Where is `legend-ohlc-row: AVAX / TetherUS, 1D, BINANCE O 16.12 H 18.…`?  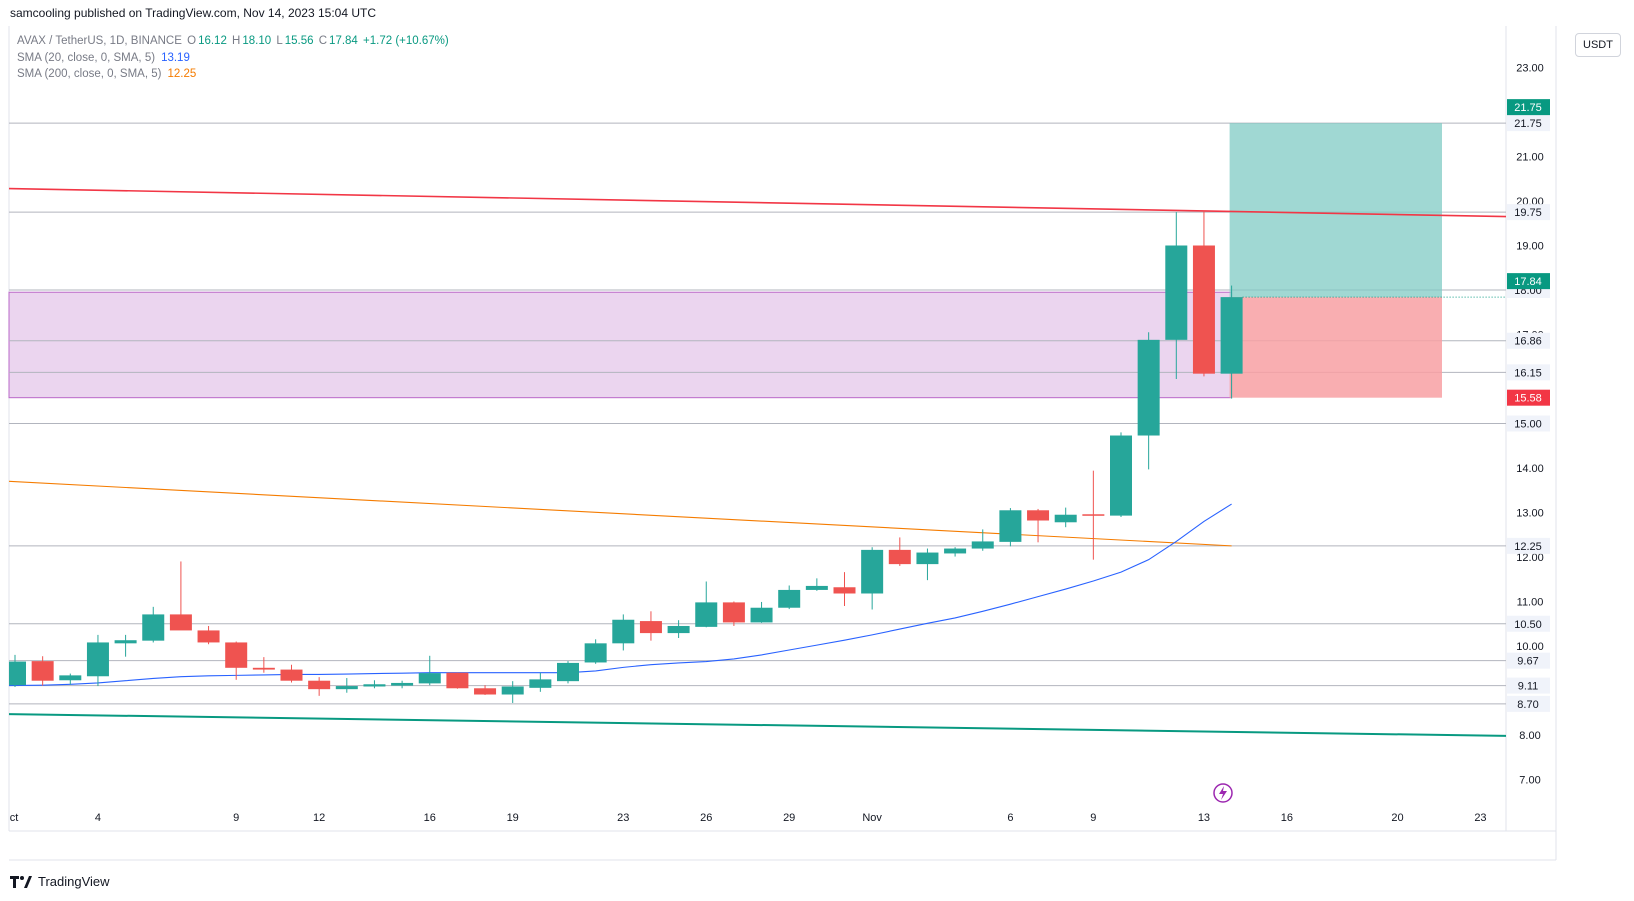
legend-ohlc-row: AVAX / TetherUS, 1D, BINANCE O 16.12 H 18.… is located at coordinates (234, 41).